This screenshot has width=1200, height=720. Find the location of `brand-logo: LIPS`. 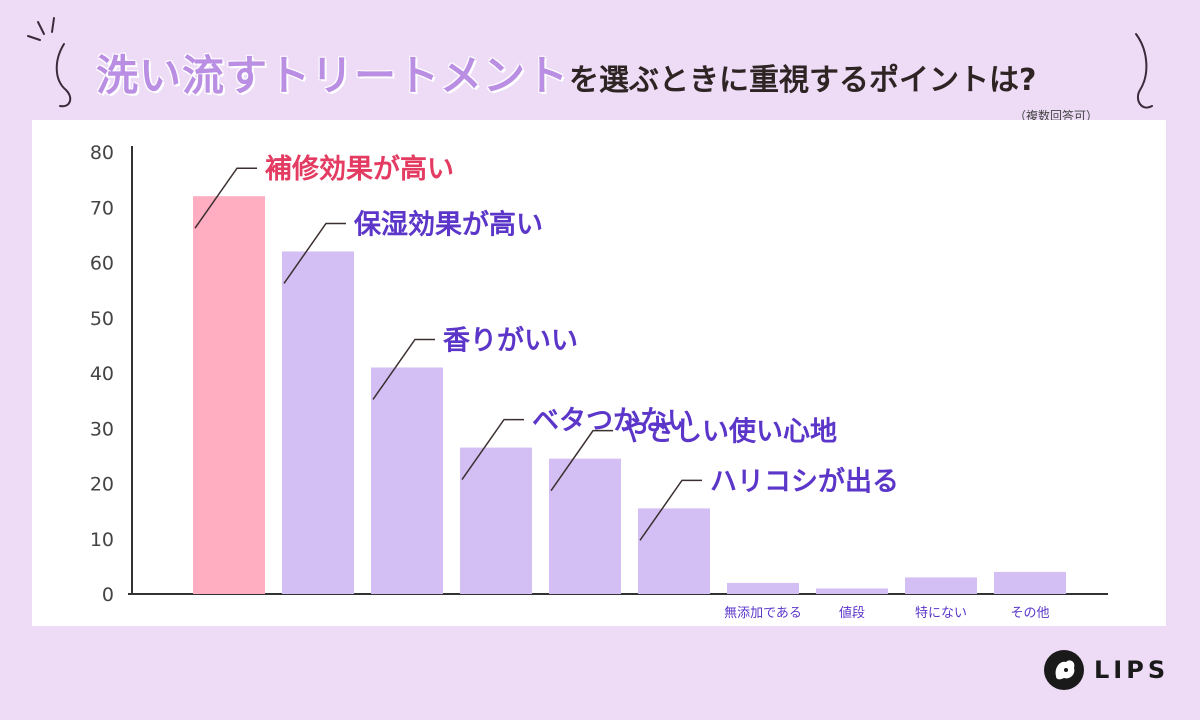

brand-logo: LIPS is located at coordinates (1106, 670).